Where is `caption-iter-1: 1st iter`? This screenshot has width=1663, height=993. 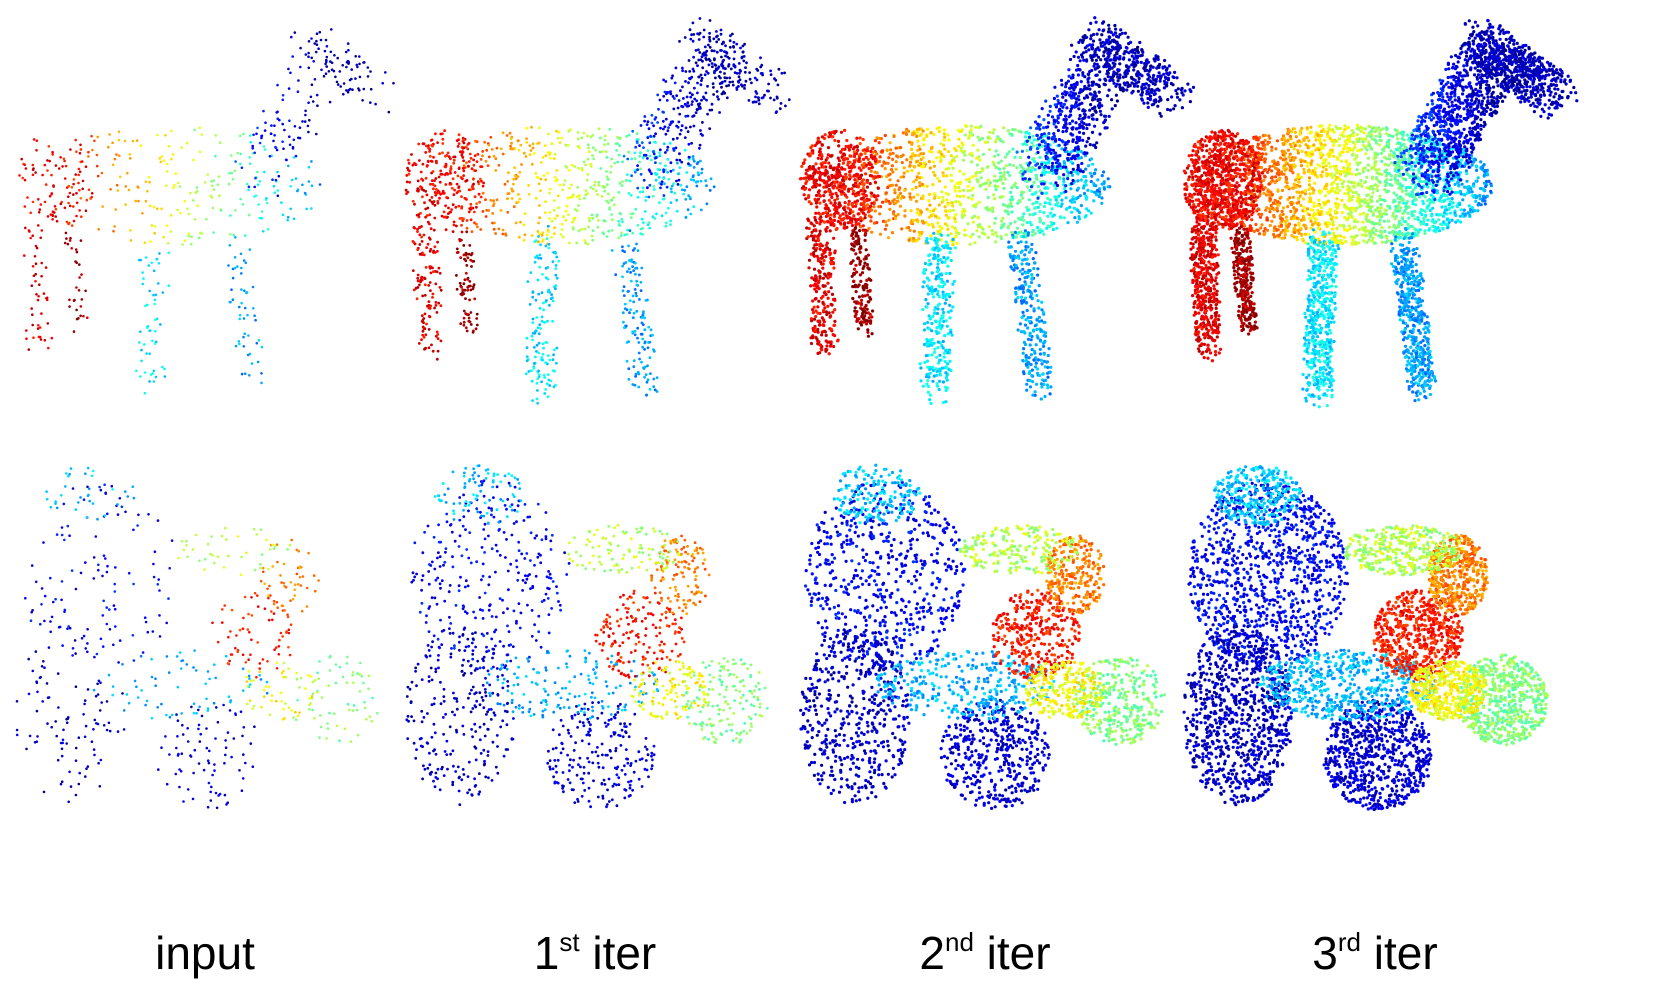 caption-iter-1: 1st iter is located at coordinates (595, 952).